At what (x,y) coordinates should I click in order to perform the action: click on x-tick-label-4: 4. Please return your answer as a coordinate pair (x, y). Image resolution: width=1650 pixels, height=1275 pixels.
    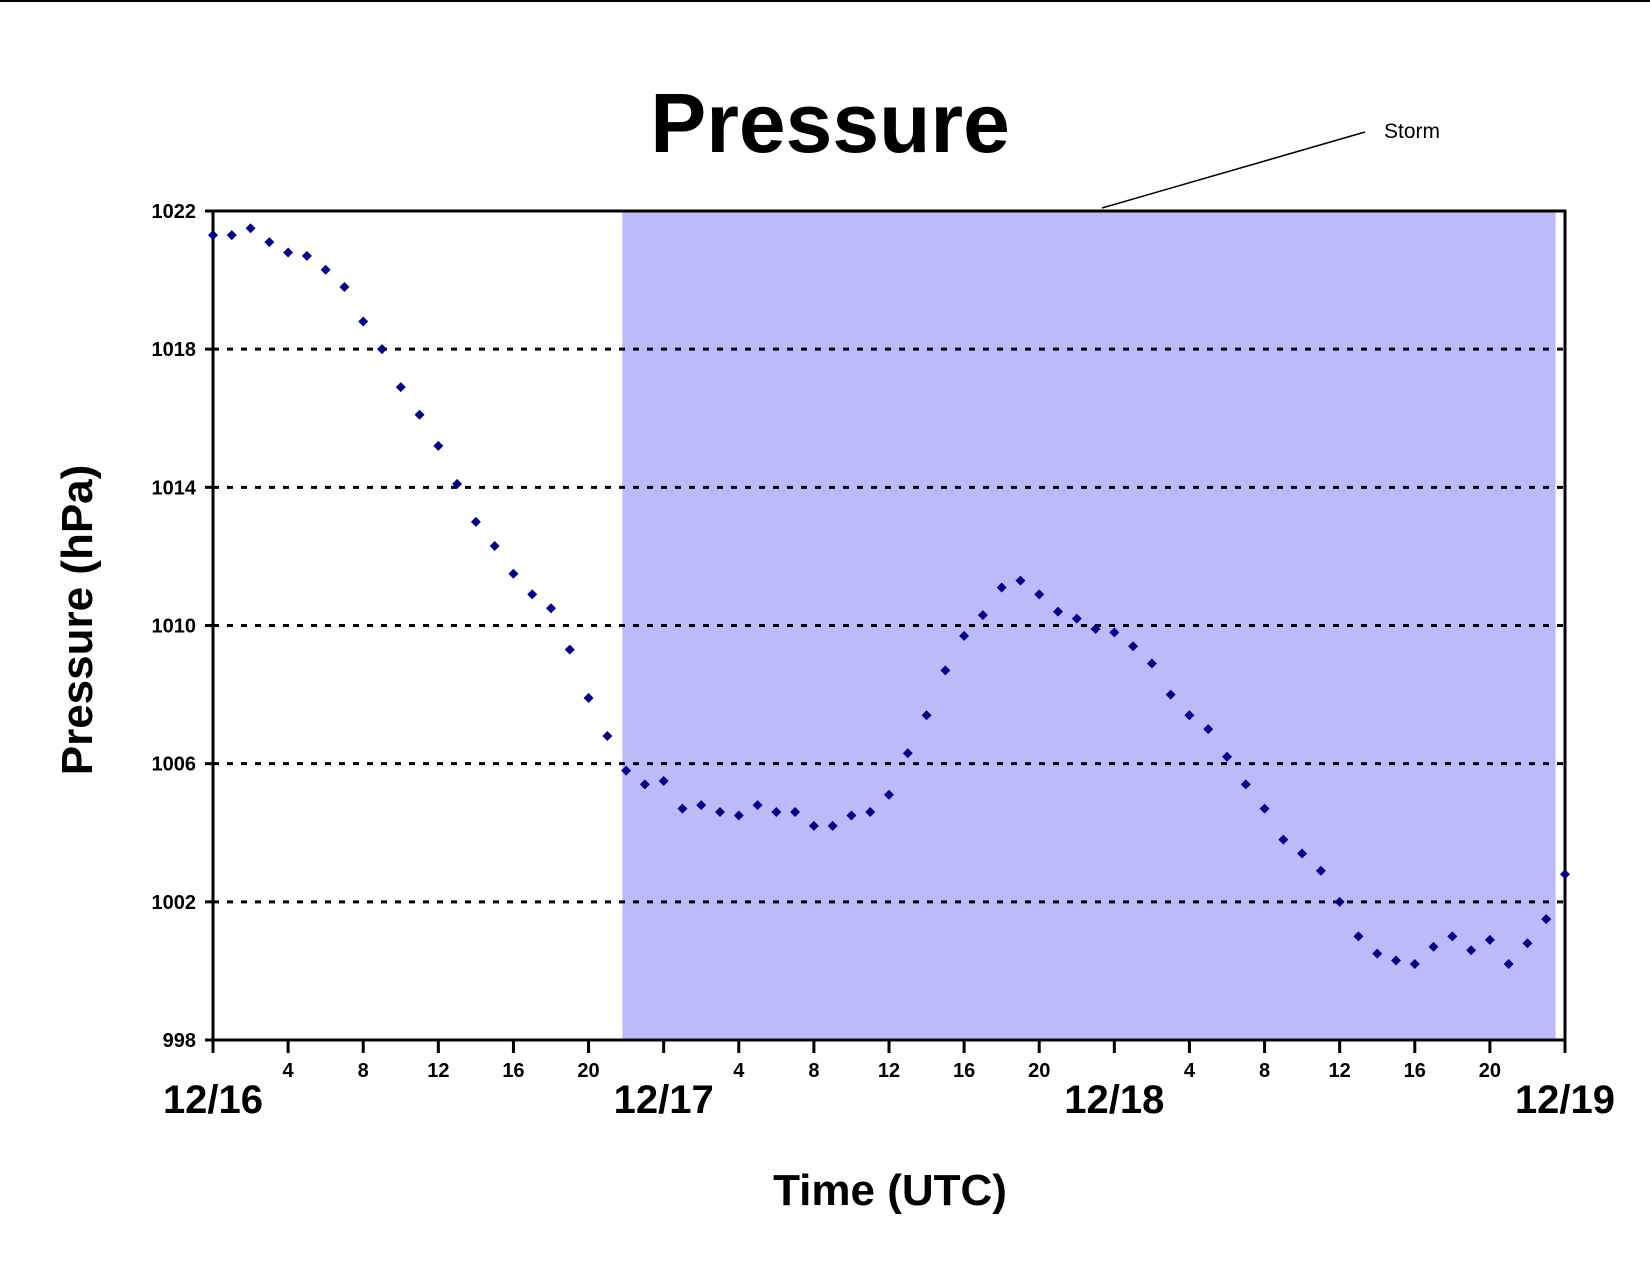
    Looking at the image, I should click on (289, 1071).